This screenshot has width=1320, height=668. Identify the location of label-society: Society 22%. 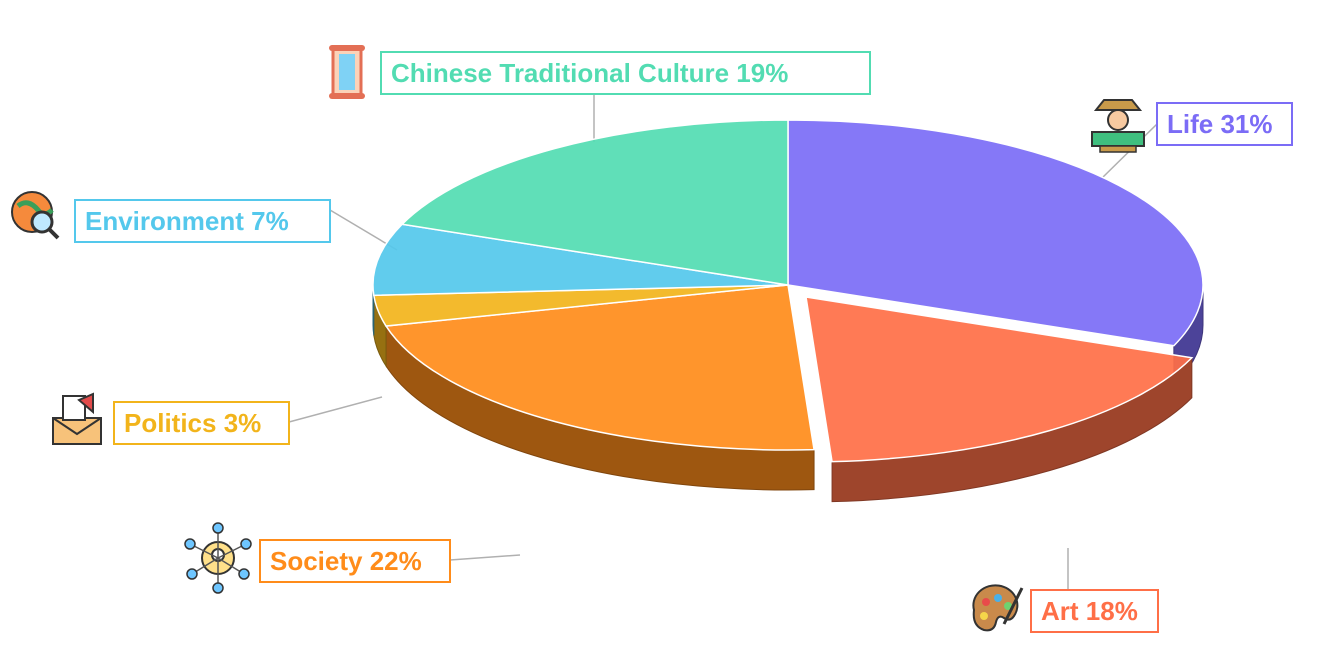
(355, 561).